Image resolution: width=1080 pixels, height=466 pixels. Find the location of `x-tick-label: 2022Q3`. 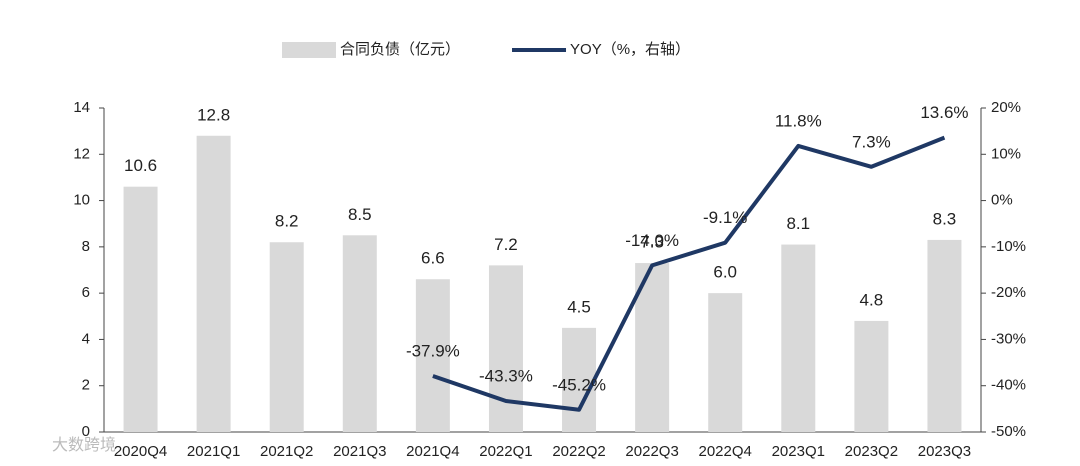

x-tick-label: 2022Q3 is located at coordinates (651, 451).